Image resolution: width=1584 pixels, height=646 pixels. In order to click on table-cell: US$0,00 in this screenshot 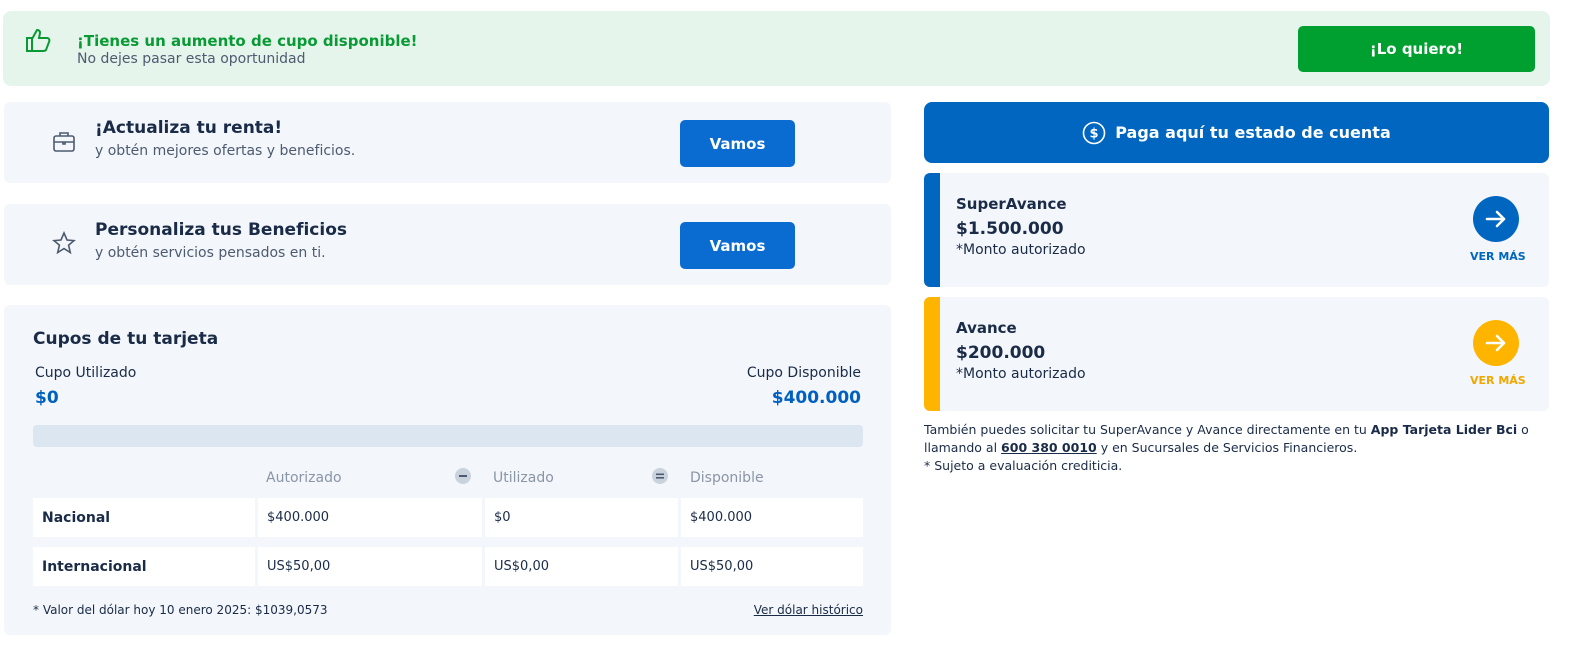, I will do `click(581, 566)`.